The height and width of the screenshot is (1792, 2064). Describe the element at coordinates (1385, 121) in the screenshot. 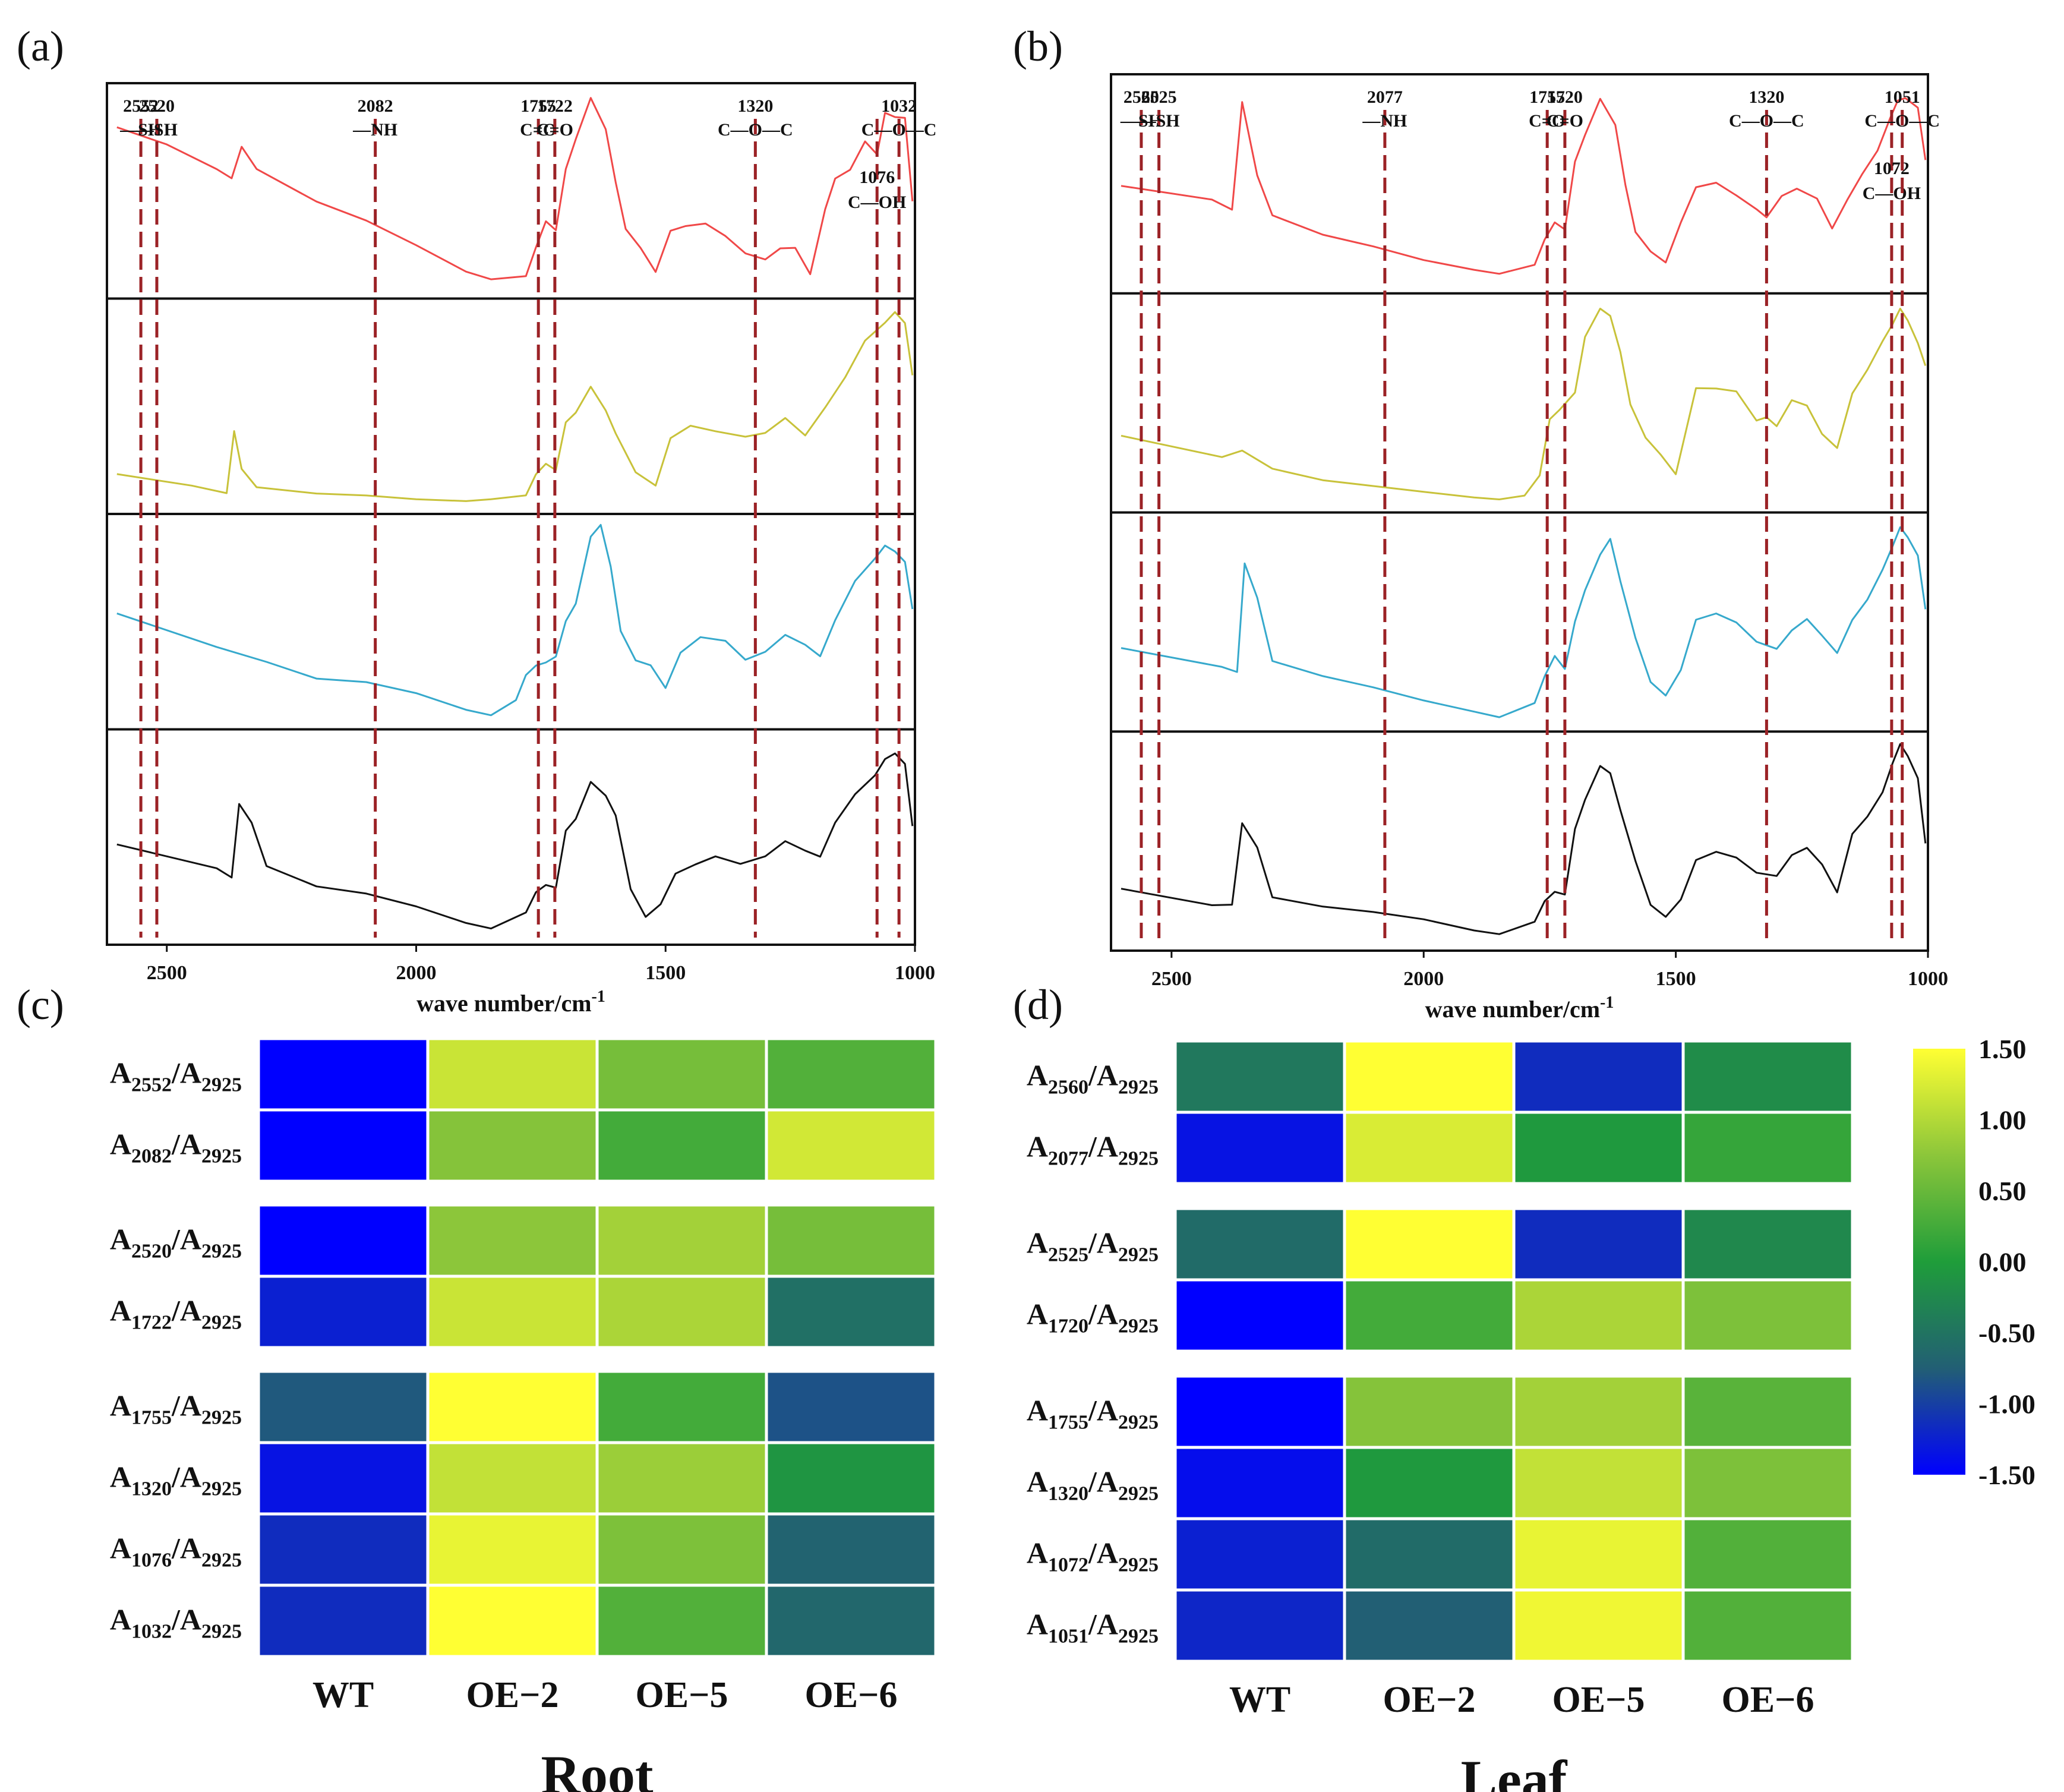

I see `marker-group-label: —NH` at that location.